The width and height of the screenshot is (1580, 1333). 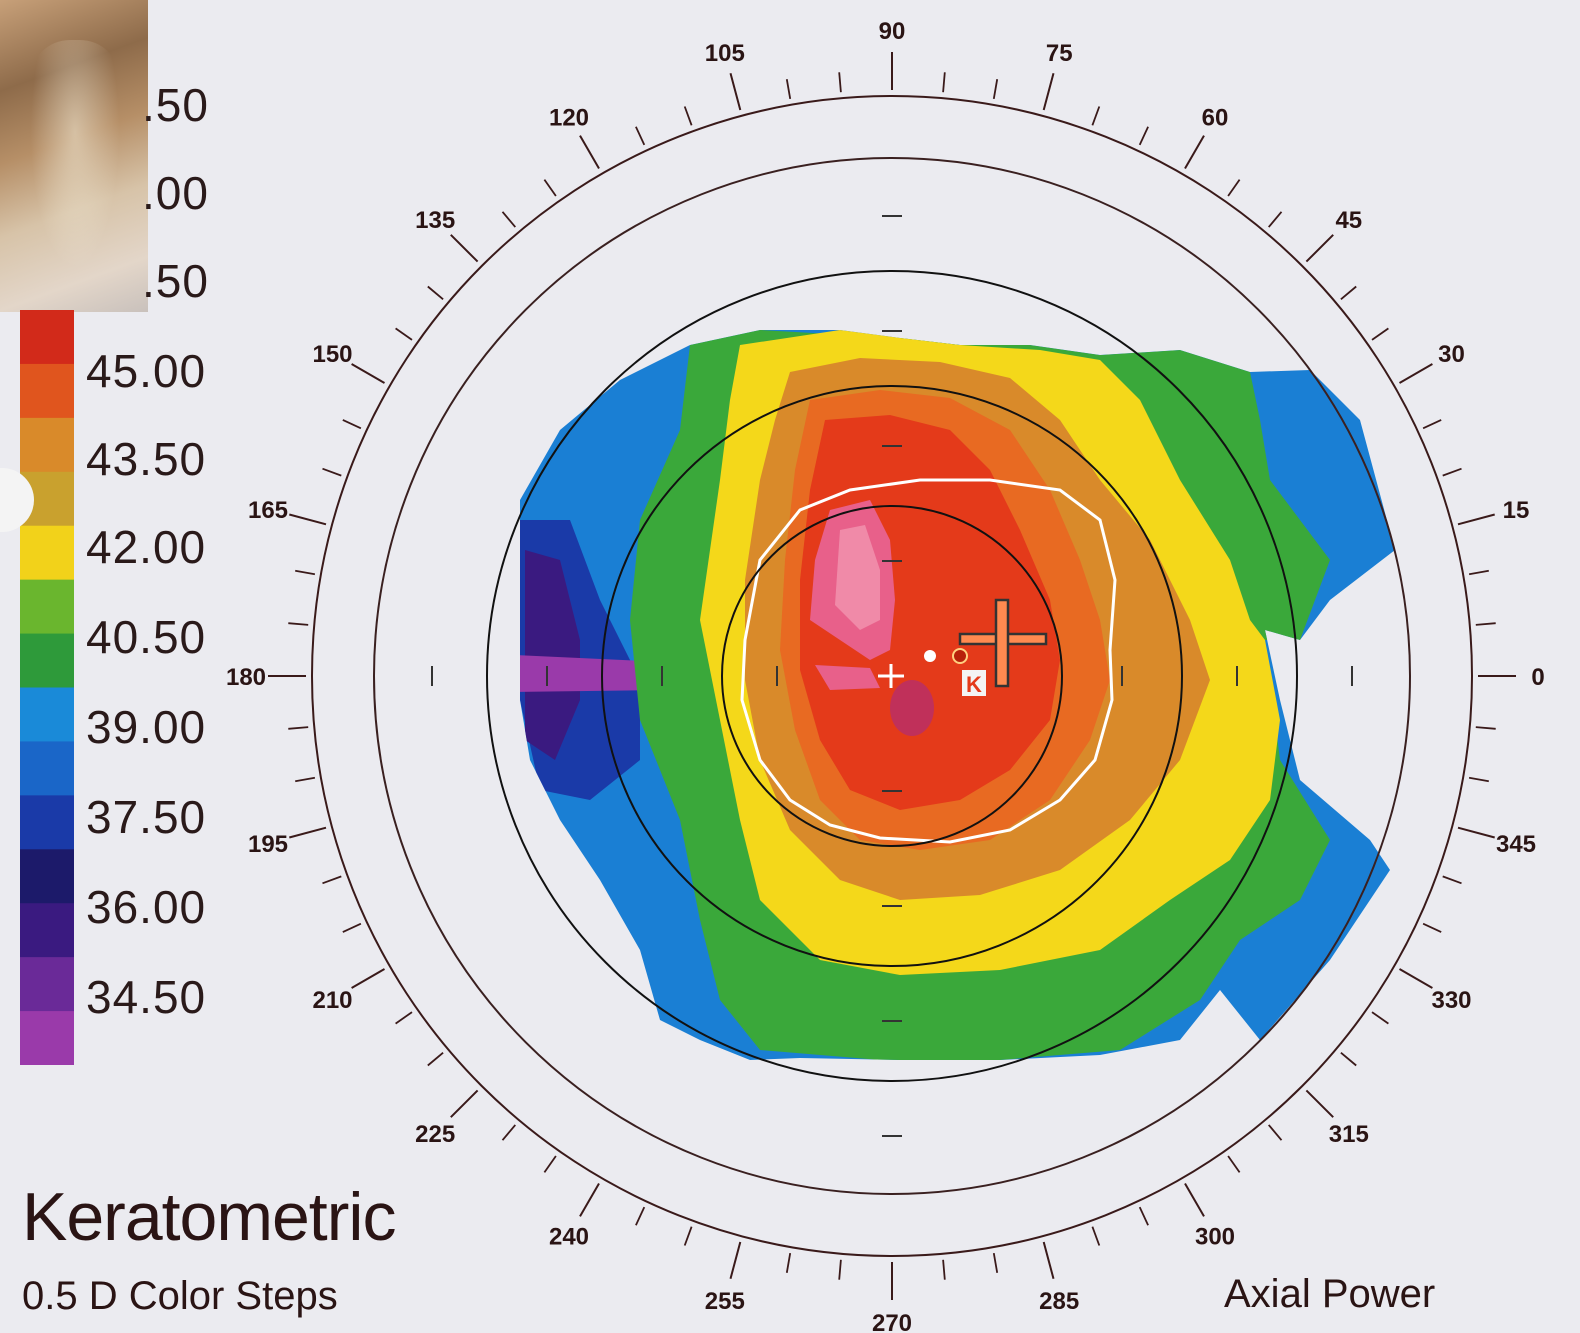 I want to click on angle-label: 15, so click(x=1516, y=510).